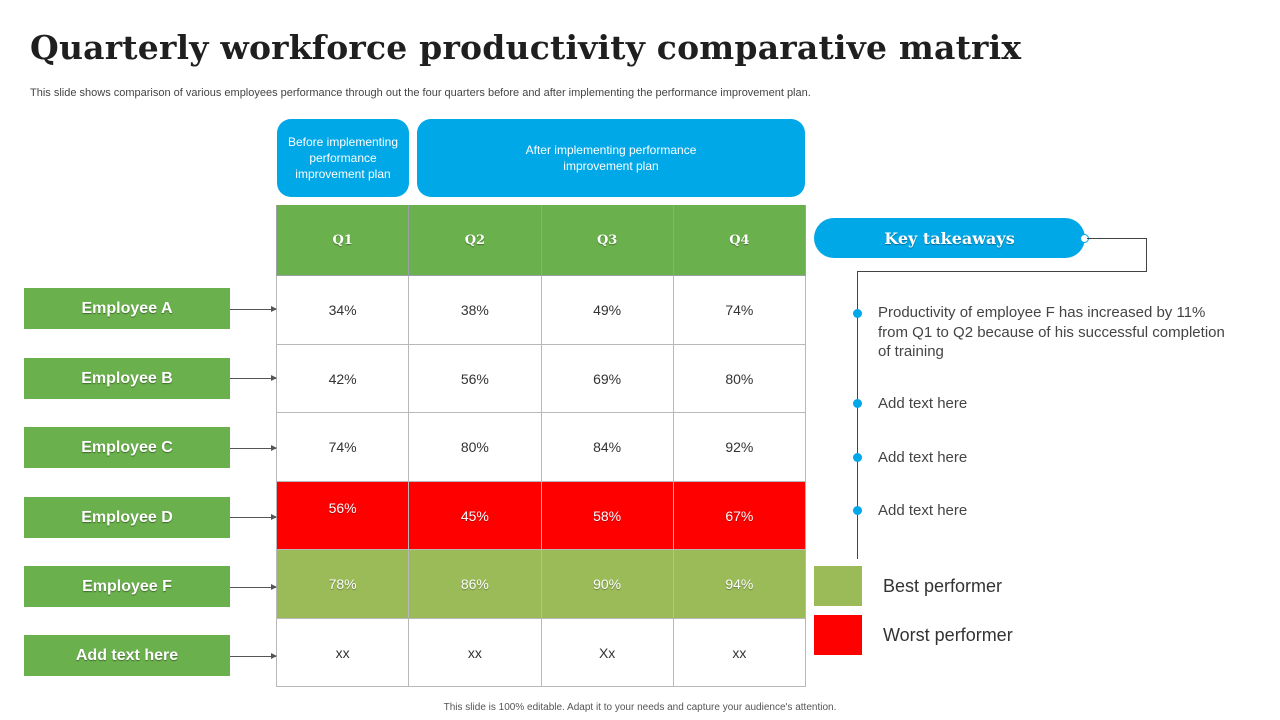 The width and height of the screenshot is (1280, 720). I want to click on matrix-row-employee-b: 42% 56% 69% 80%, so click(541, 378).